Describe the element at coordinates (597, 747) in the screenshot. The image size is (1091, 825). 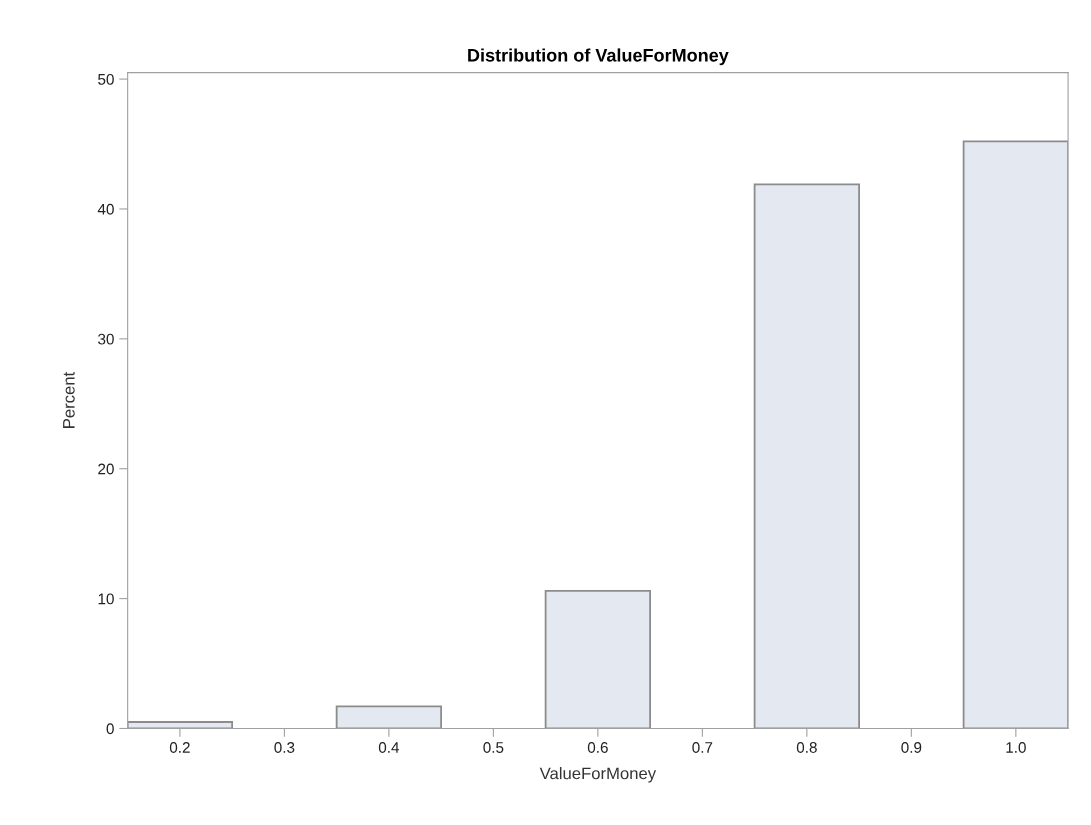
I see `x-tick-label: 0.6` at that location.